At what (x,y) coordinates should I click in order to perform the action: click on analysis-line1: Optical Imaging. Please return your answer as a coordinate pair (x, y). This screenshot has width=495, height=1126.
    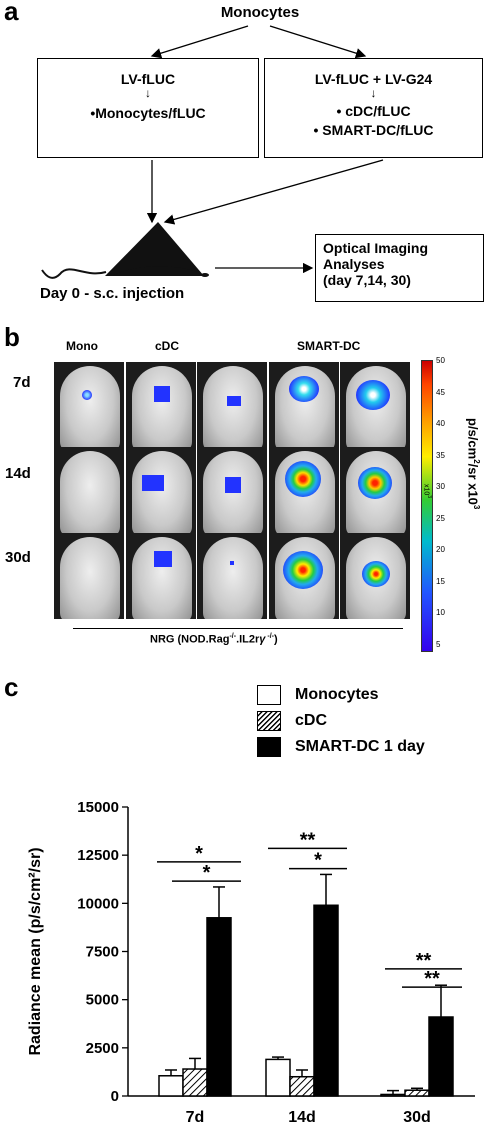
    Looking at the image, I should click on (376, 248).